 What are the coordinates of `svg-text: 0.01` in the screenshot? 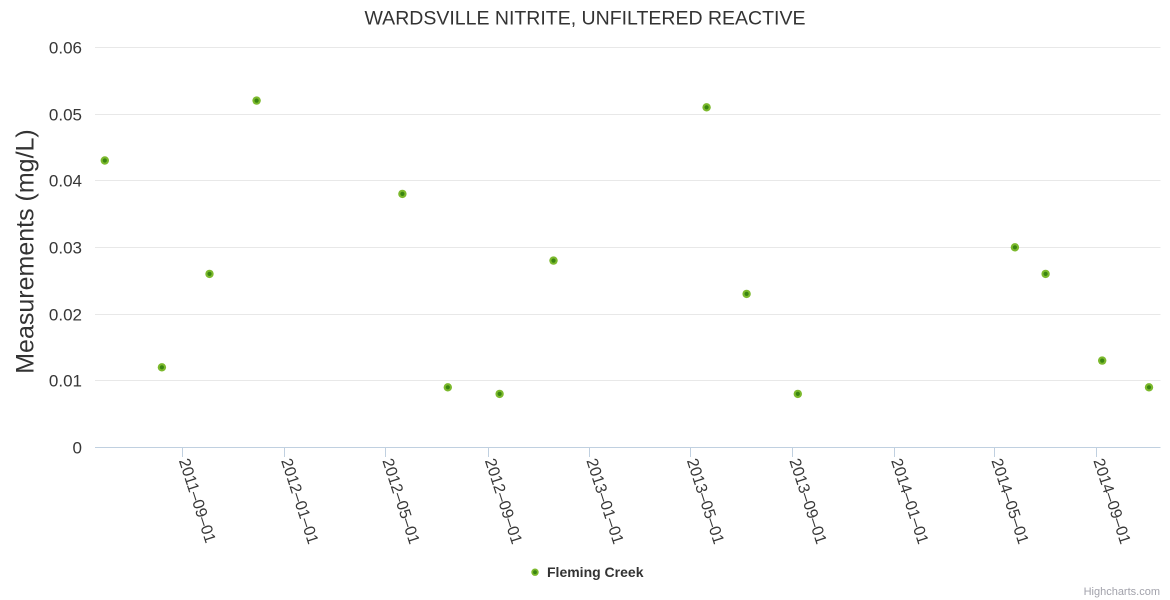 It's located at (65, 380).